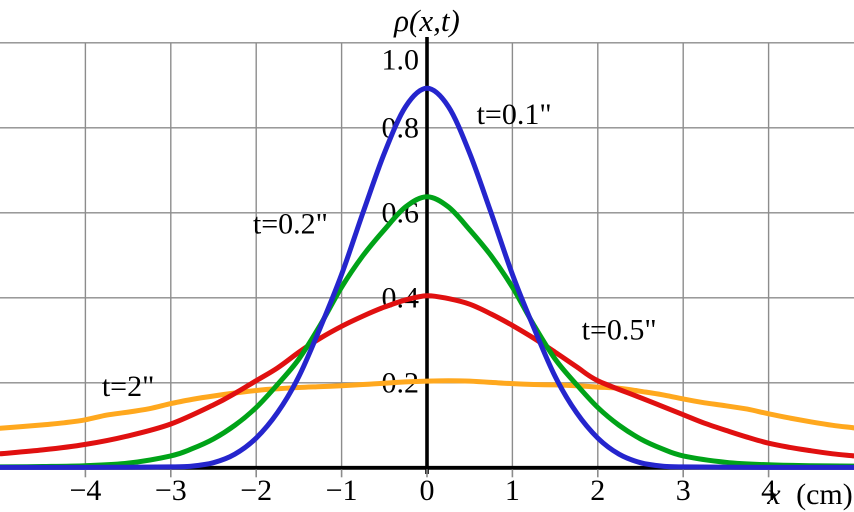  I want to click on x-tick-labels: −4 −3 −2 −1 0 1 2 3 4, so click(422, 490).